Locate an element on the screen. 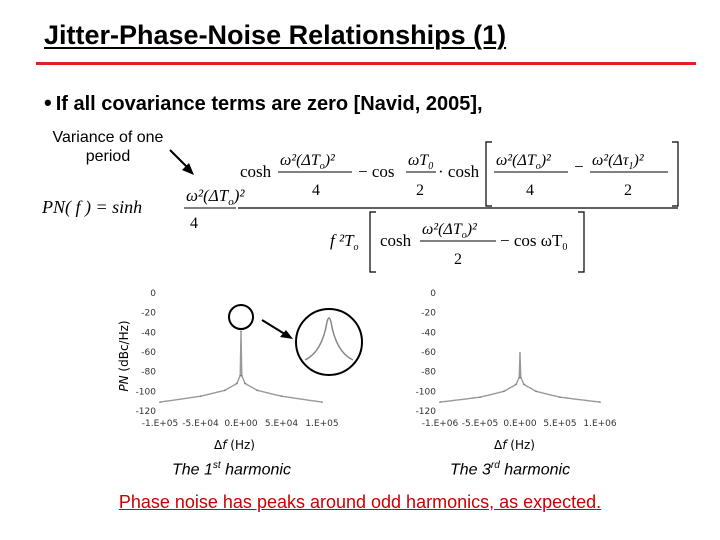 This screenshot has width=720, height=540. caption-3rd-harmonic: The 3rd harmonic is located at coordinates (510, 469).